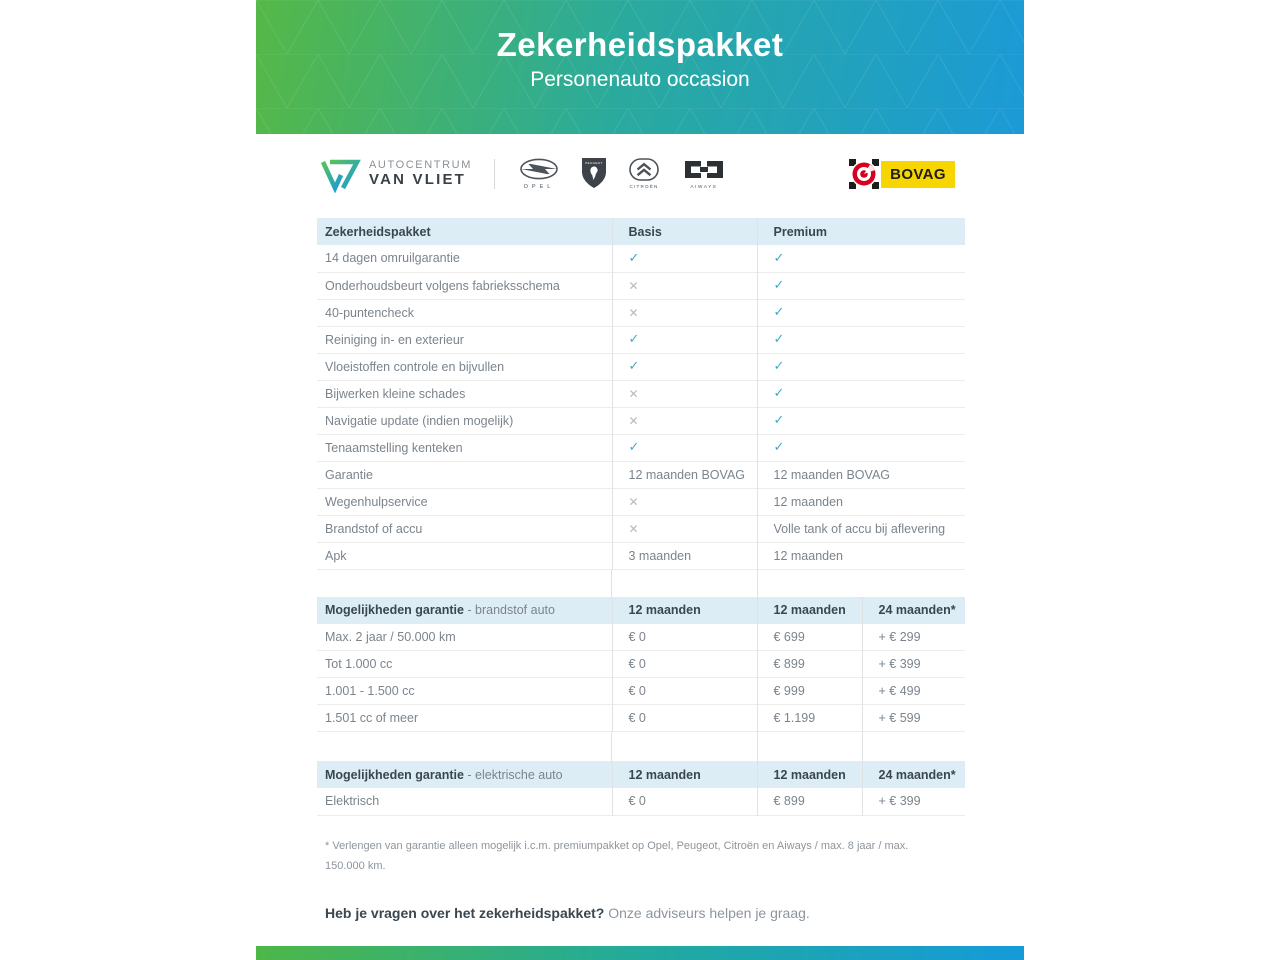 The width and height of the screenshot is (1280, 960). I want to click on table-row: Tenaamstelling kenteken ✓ ✓, so click(641, 447).